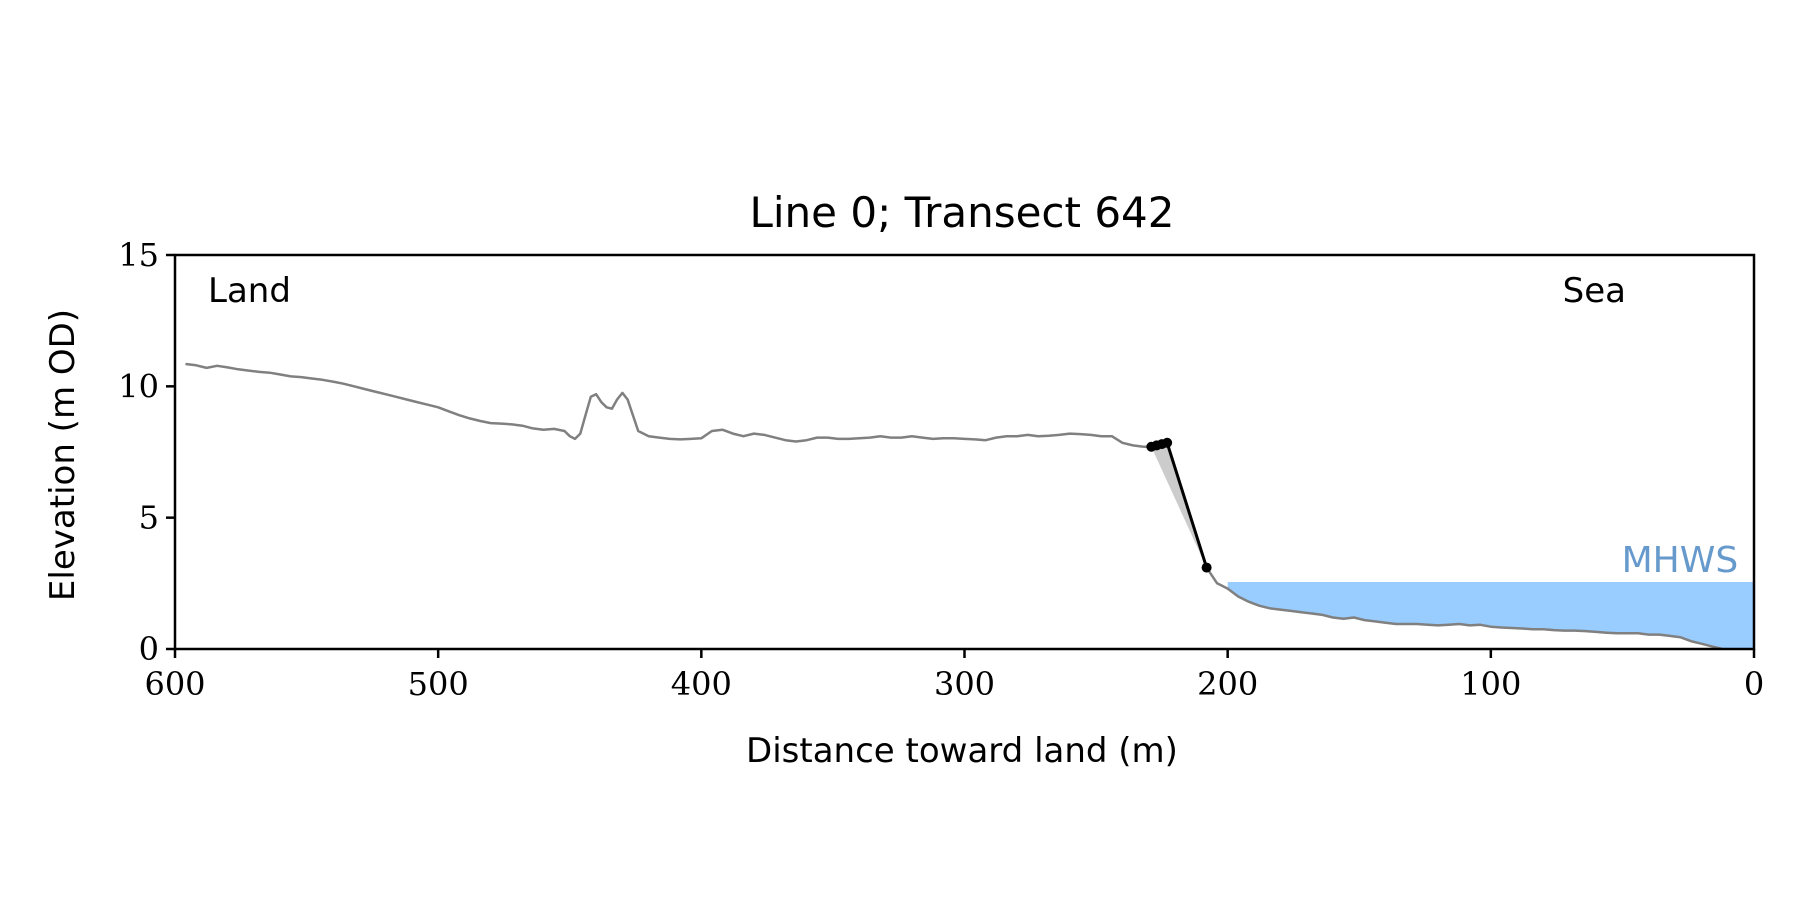 This screenshot has height=900, width=1800. Describe the element at coordinates (438, 684) in the screenshot. I see `x-tick-label: 500` at that location.